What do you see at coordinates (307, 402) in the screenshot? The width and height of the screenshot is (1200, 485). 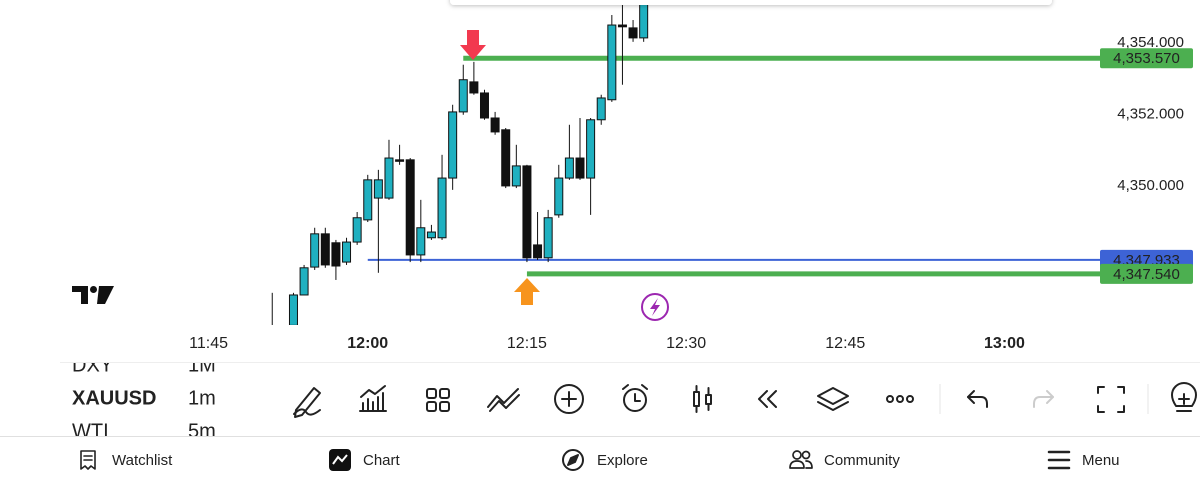 I see `draw-tool` at bounding box center [307, 402].